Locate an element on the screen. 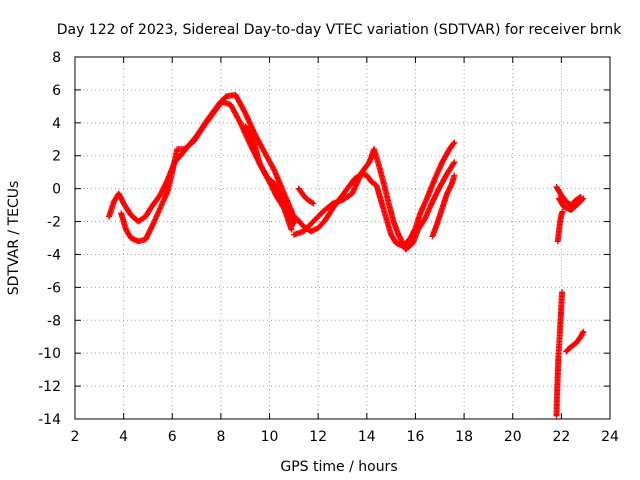 The width and height of the screenshot is (640, 480). series-track-f is located at coordinates (269, 174).